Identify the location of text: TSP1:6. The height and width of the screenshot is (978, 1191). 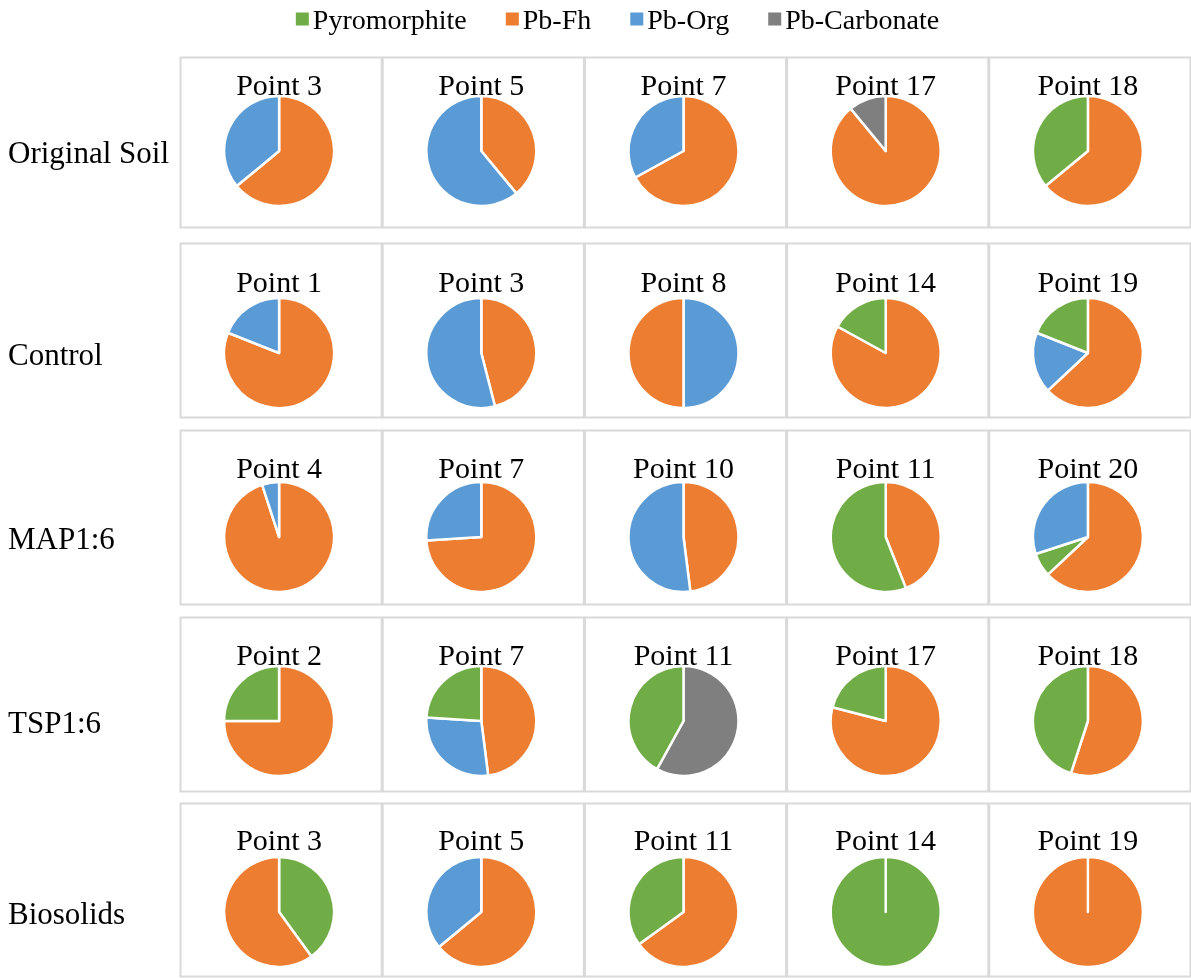
(55, 722).